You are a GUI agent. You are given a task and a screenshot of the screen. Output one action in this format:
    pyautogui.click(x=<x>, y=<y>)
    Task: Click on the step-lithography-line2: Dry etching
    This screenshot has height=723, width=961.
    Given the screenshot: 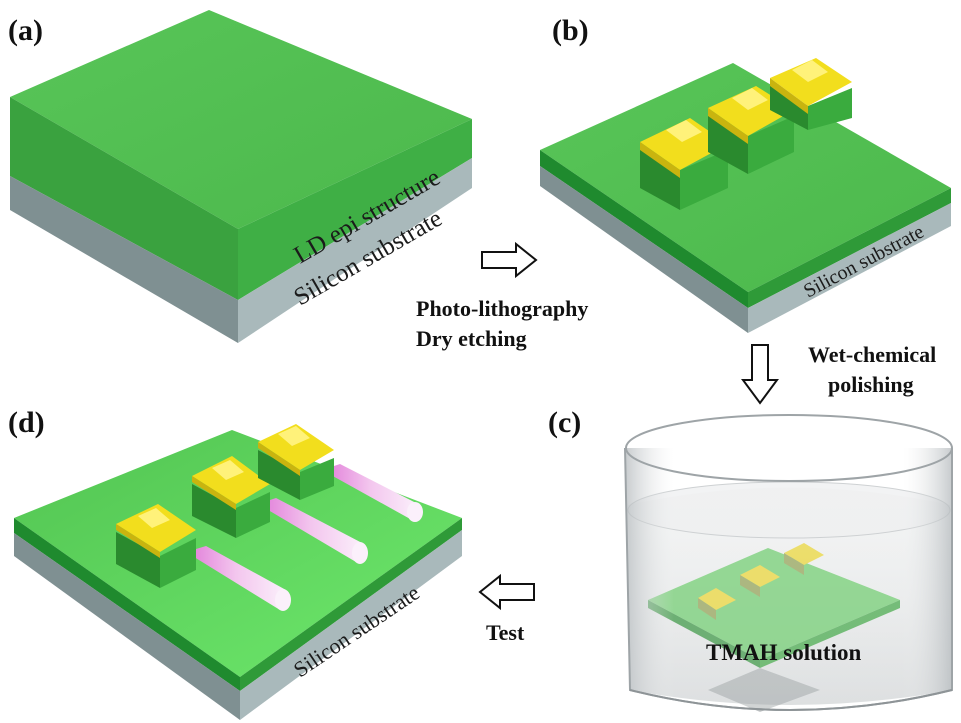 What is the action you would take?
    pyautogui.click(x=471, y=338)
    